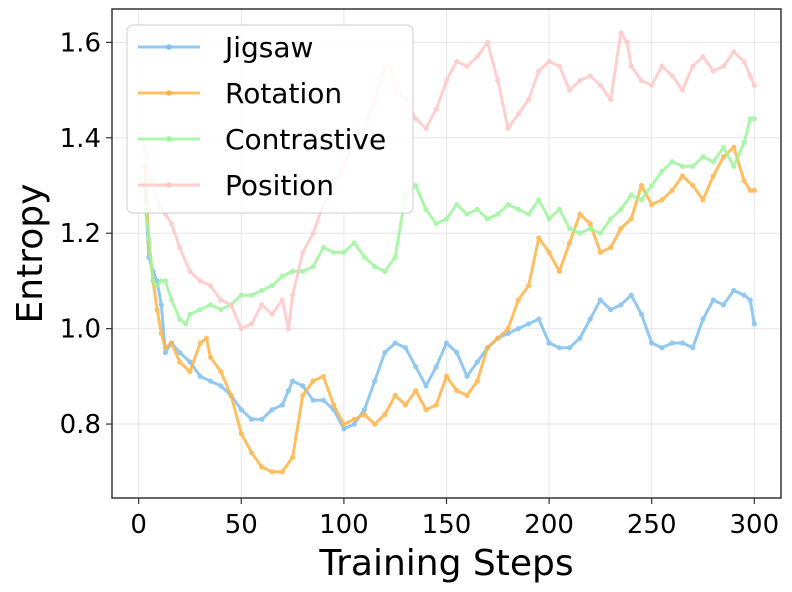 The image size is (792, 592). What do you see at coordinates (225, 47) in the screenshot?
I see `legend-item-jigsaw: Jigsaw` at bounding box center [225, 47].